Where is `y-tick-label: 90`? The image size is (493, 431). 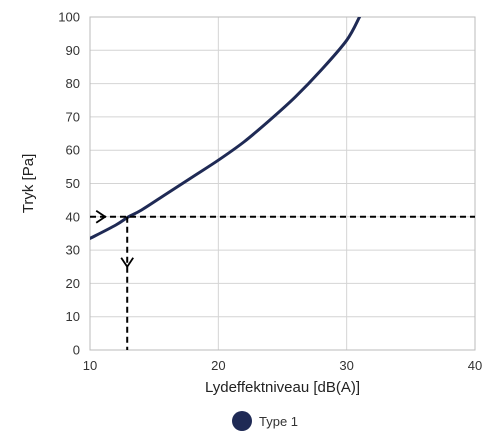 y-tick-label: 90 is located at coordinates (73, 50).